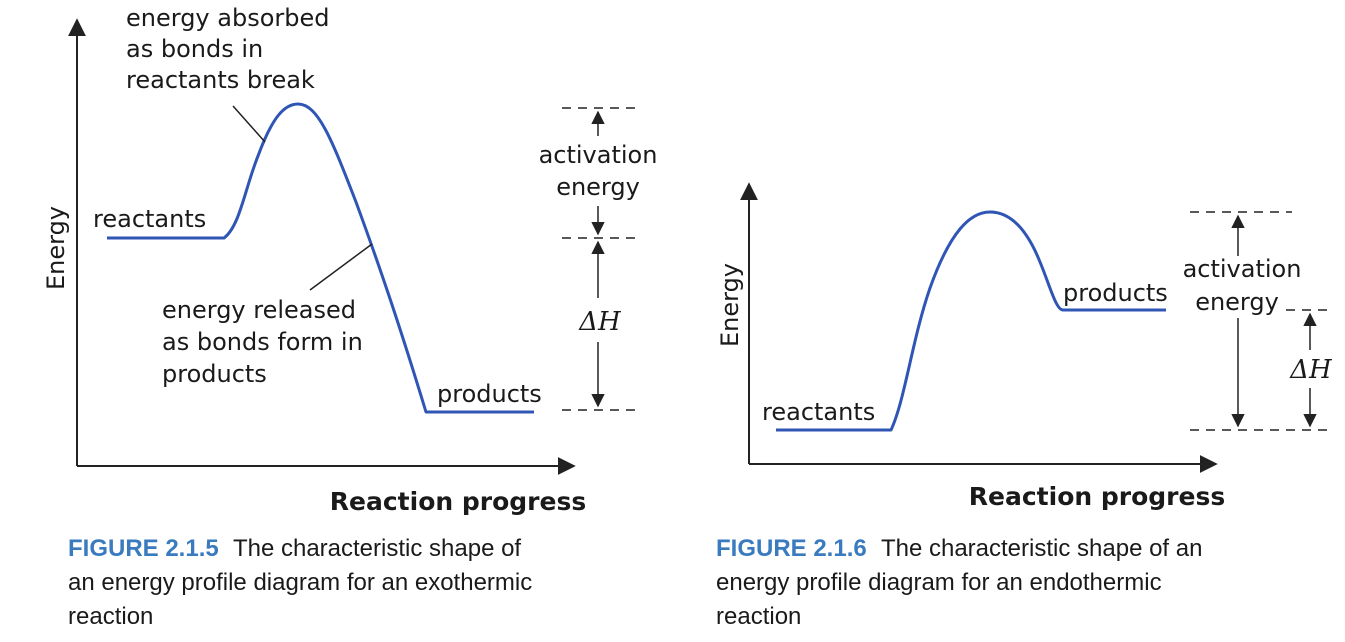 Image resolution: width=1345 pixels, height=642 pixels. What do you see at coordinates (791, 548) in the screenshot?
I see `caption-number: FIGURE 2.1.6` at bounding box center [791, 548].